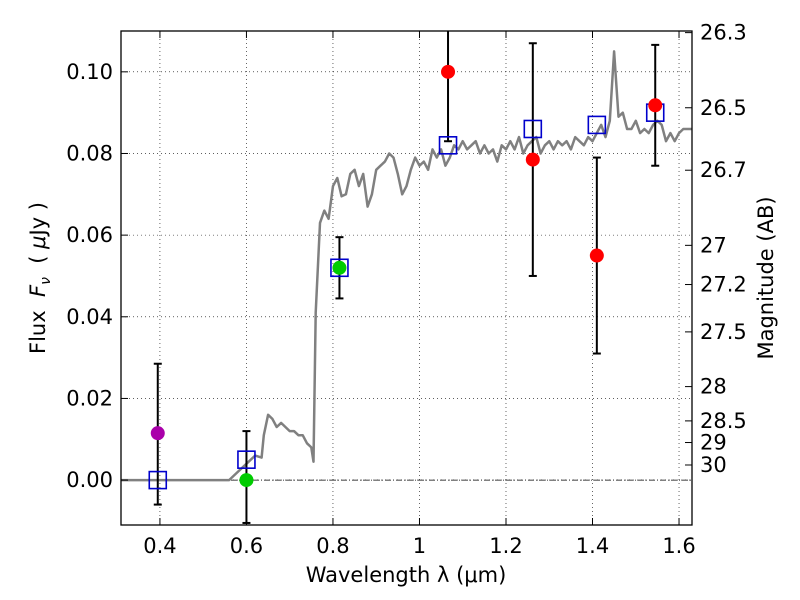  What do you see at coordinates (678, 546) in the screenshot?
I see `x-tick-label: 1.6` at bounding box center [678, 546].